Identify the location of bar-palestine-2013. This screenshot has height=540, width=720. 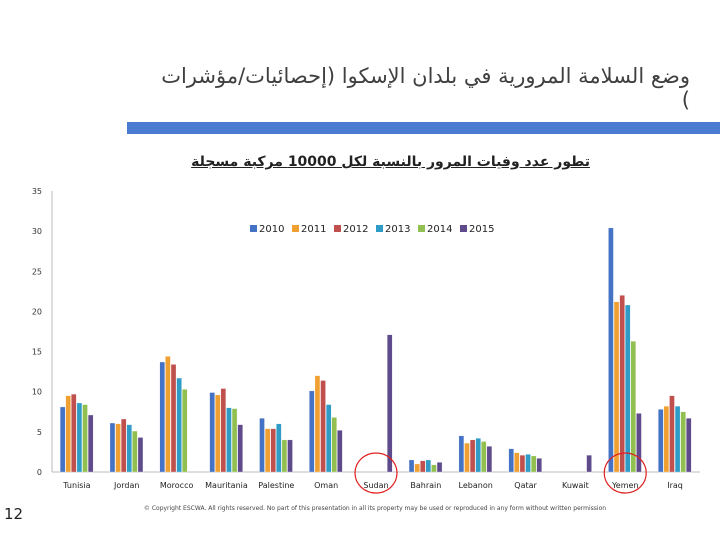
(279, 448).